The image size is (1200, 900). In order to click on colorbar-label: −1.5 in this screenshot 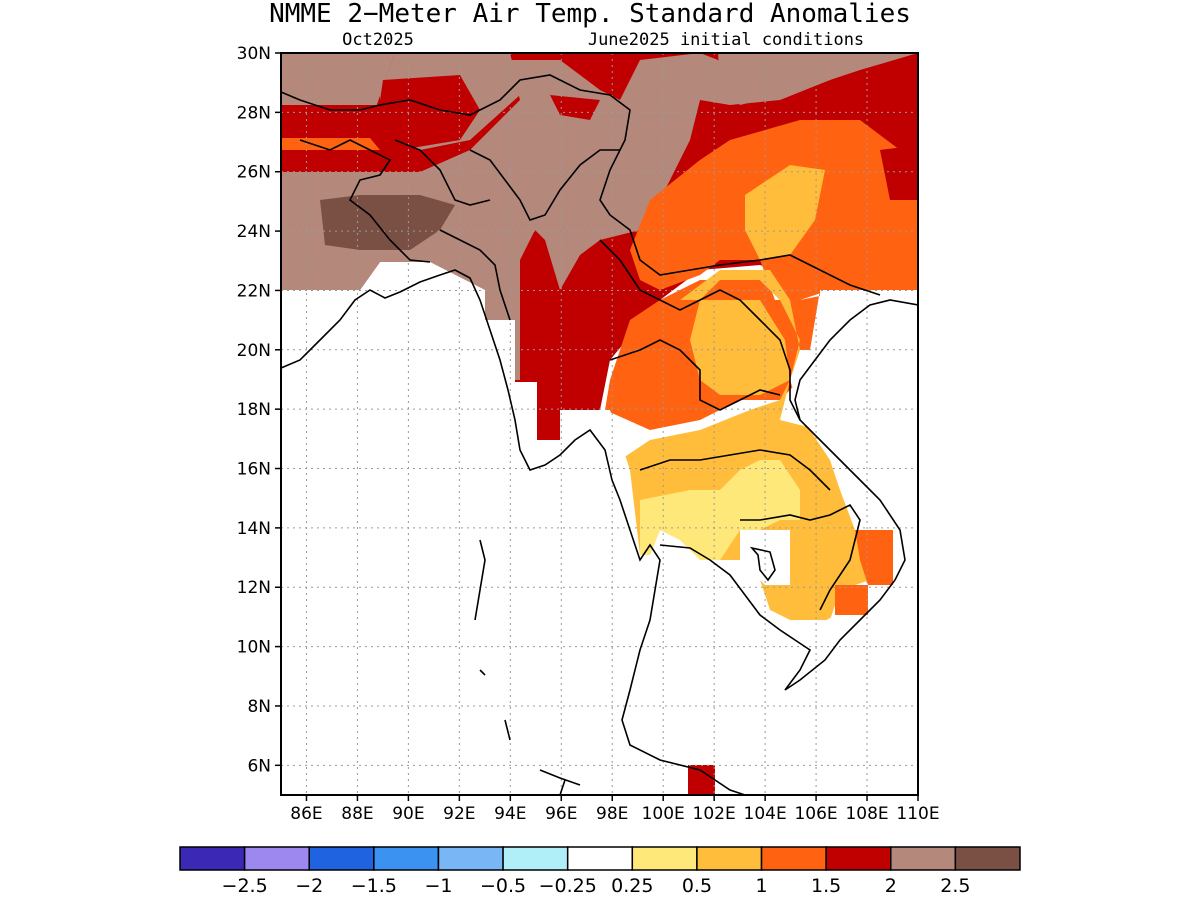, I will do `click(374, 886)`.